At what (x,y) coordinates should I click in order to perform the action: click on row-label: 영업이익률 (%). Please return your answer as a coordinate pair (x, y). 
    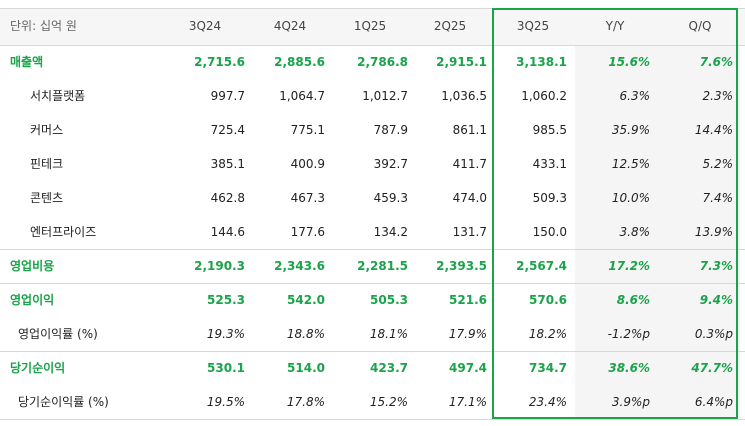
    Looking at the image, I should click on (58, 334).